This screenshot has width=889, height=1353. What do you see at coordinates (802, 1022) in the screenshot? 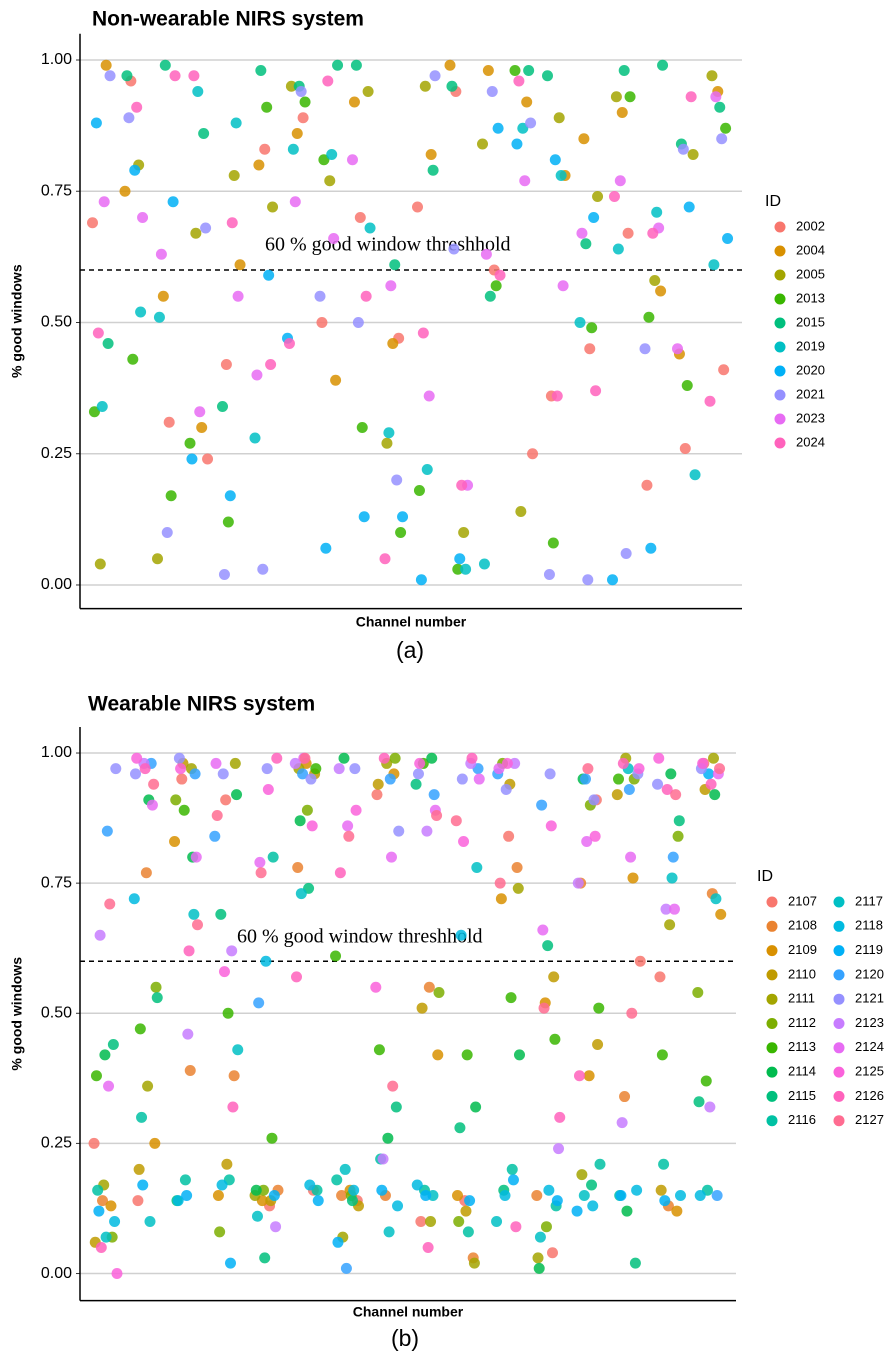
I see `legend-label: 2112` at bounding box center [802, 1022].